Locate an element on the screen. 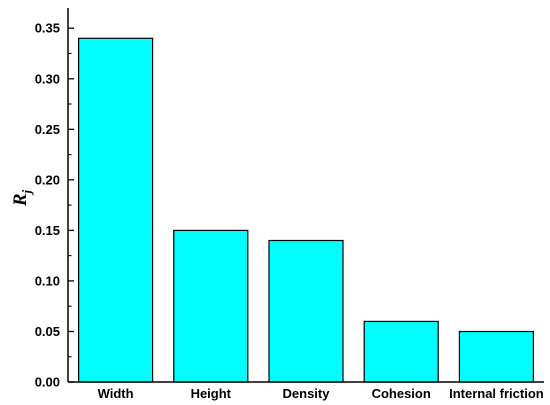  y-axis-label: Rj is located at coordinates (22, 198).